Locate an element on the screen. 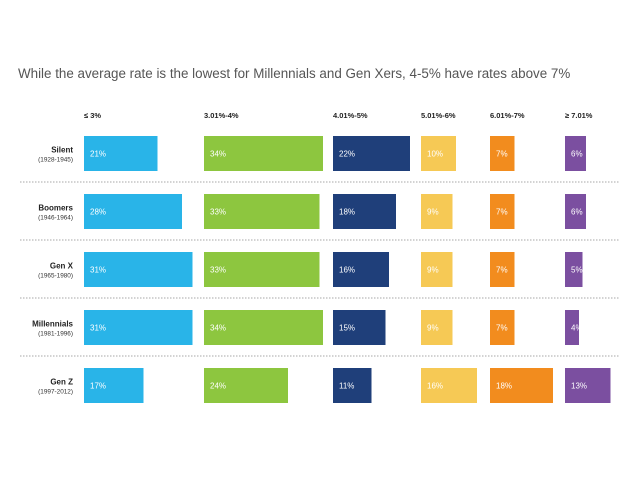 This screenshot has width=640, height=480. bar-value-label: 13% is located at coordinates (579, 386).